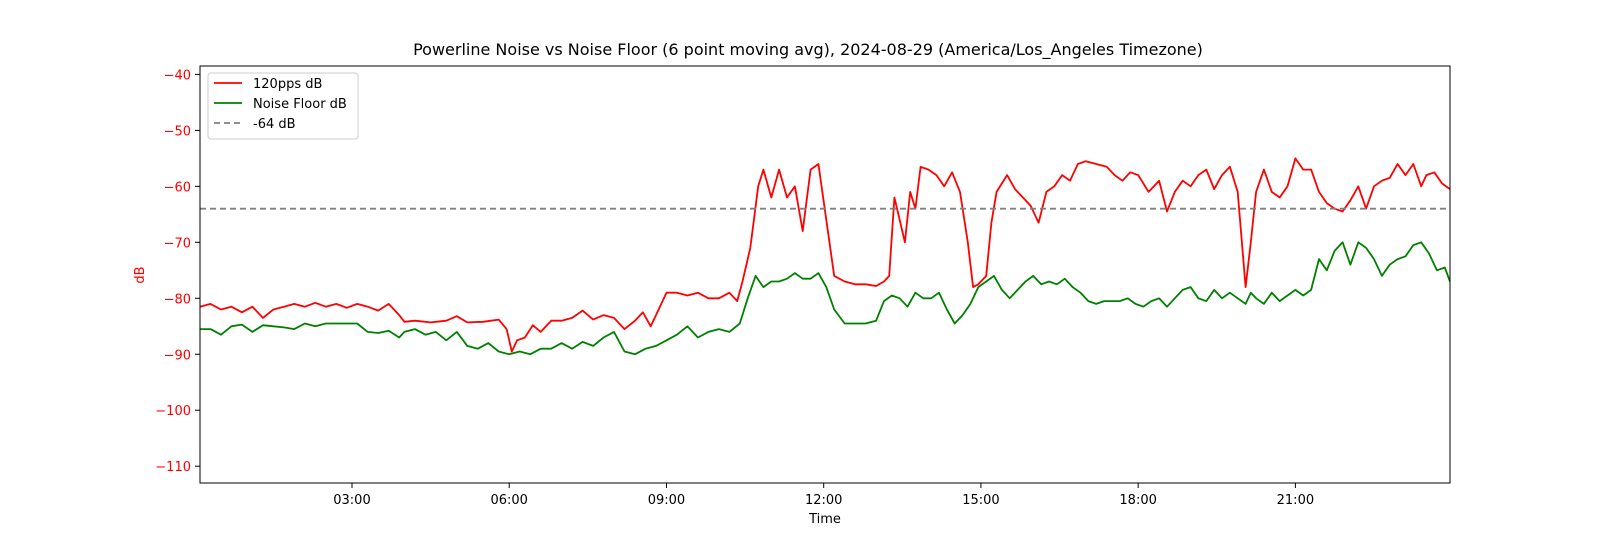 Image resolution: width=1600 pixels, height=540 pixels. Describe the element at coordinates (1137, 500) in the screenshot. I see `x-tick-label: 18:00` at that location.